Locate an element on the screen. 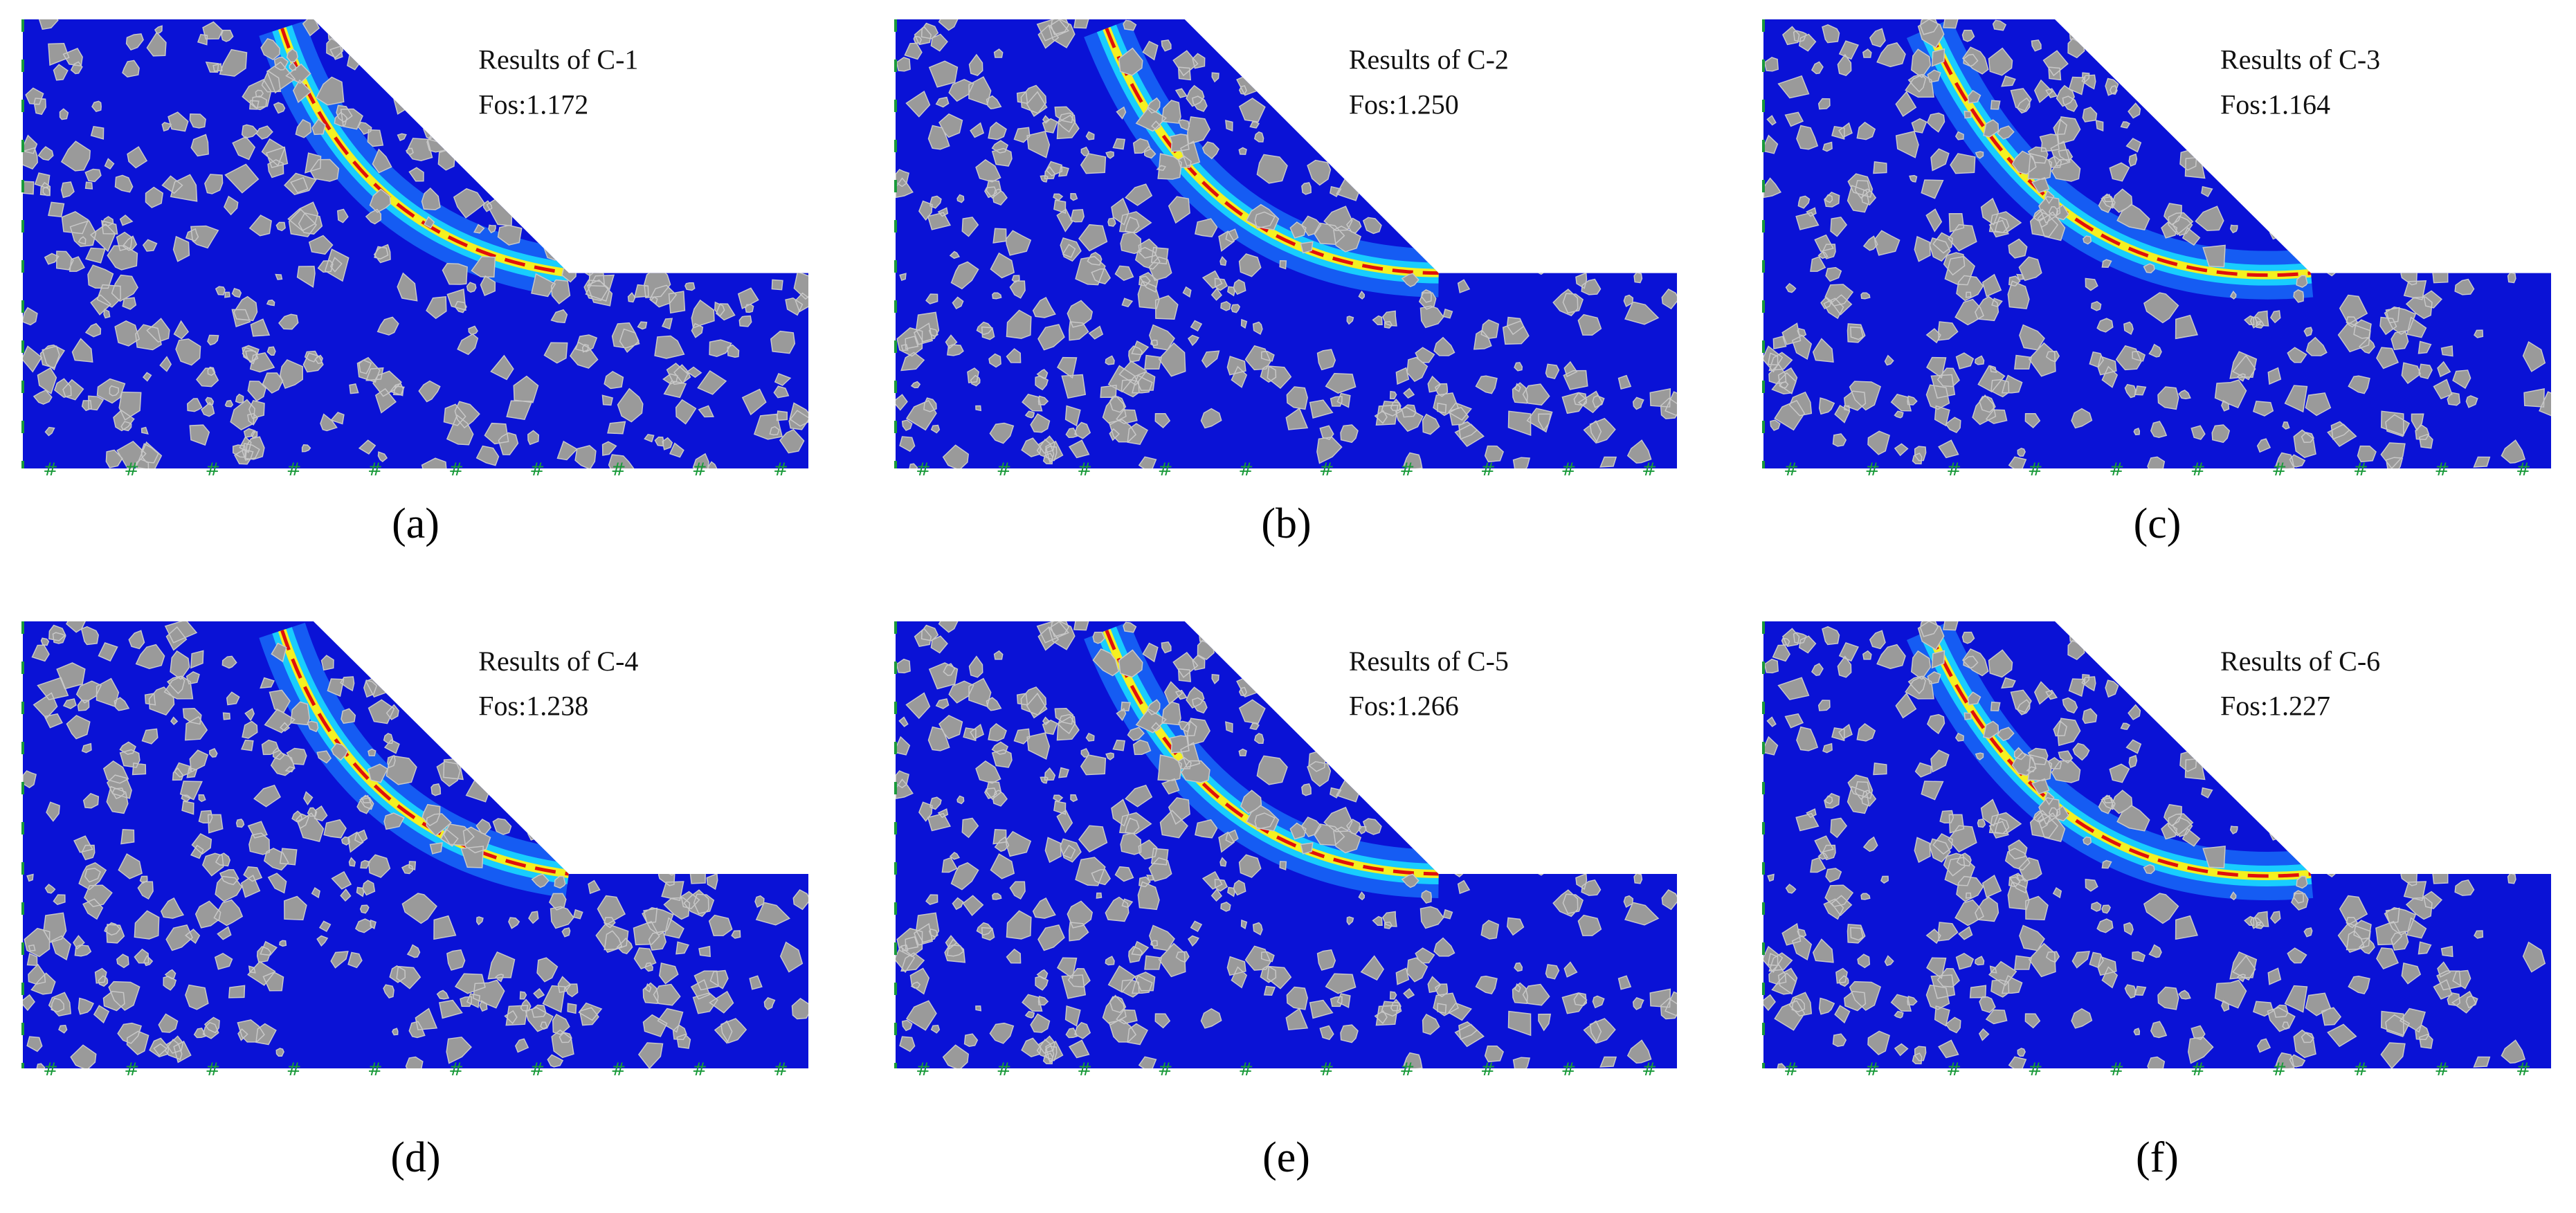 Image resolution: width=2576 pixels, height=1213 pixels. panel: # # # # # # # # # # Results of C-3 Fos:1.164 is located at coordinates (2156, 249).